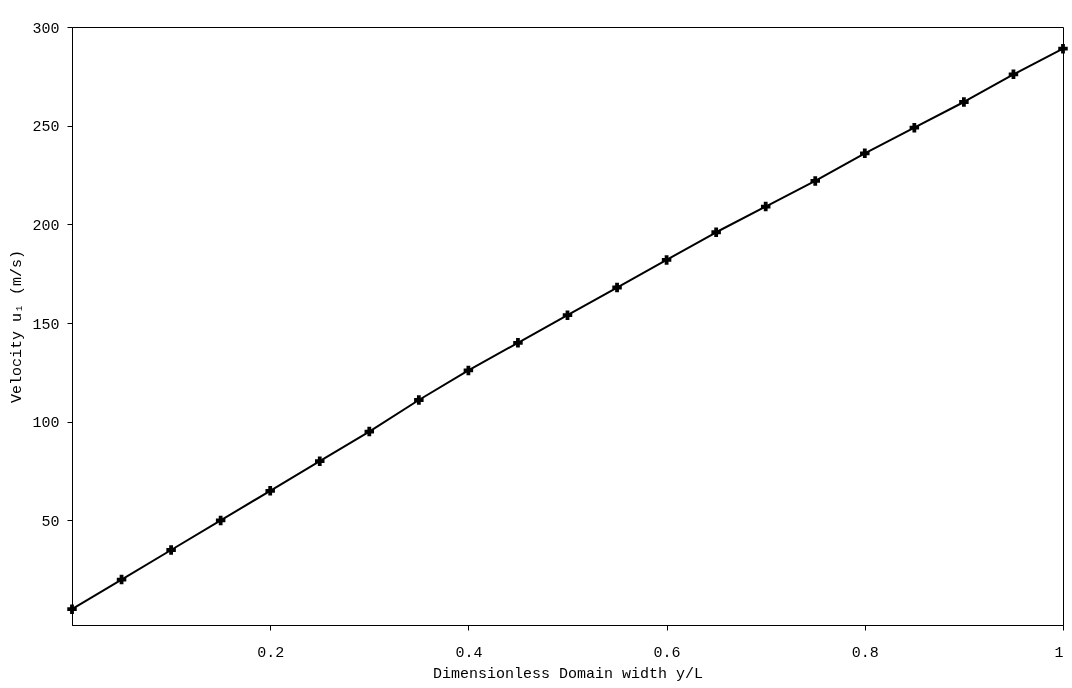 This screenshot has height=688, width=1072. I want to click on y-tick-label: 200, so click(46, 226).